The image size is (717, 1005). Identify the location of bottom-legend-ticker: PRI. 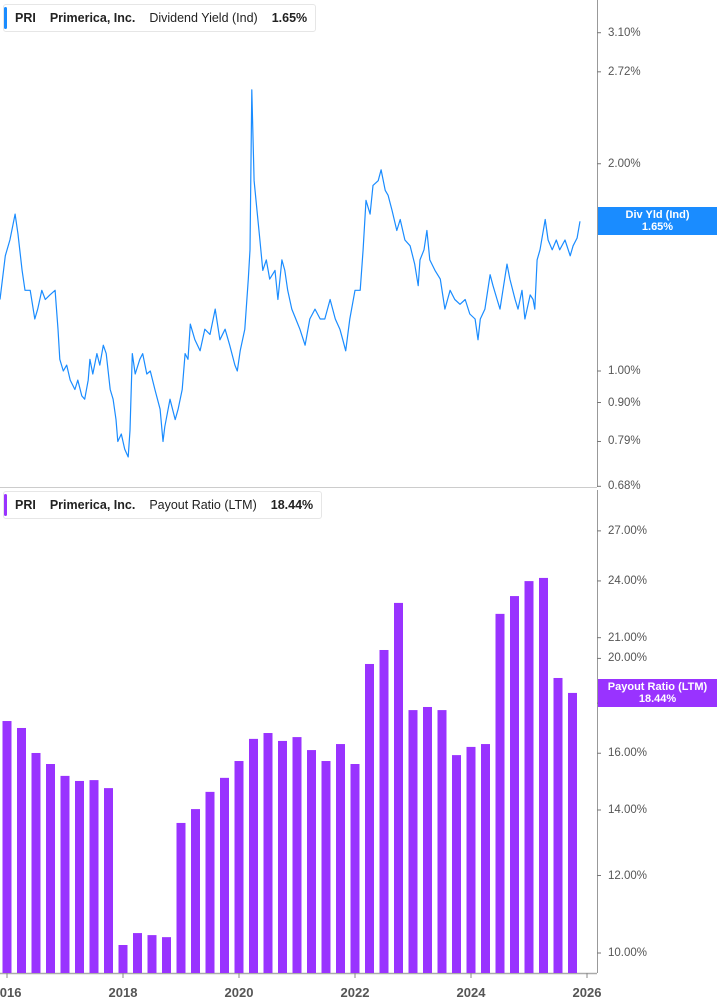
(25, 505).